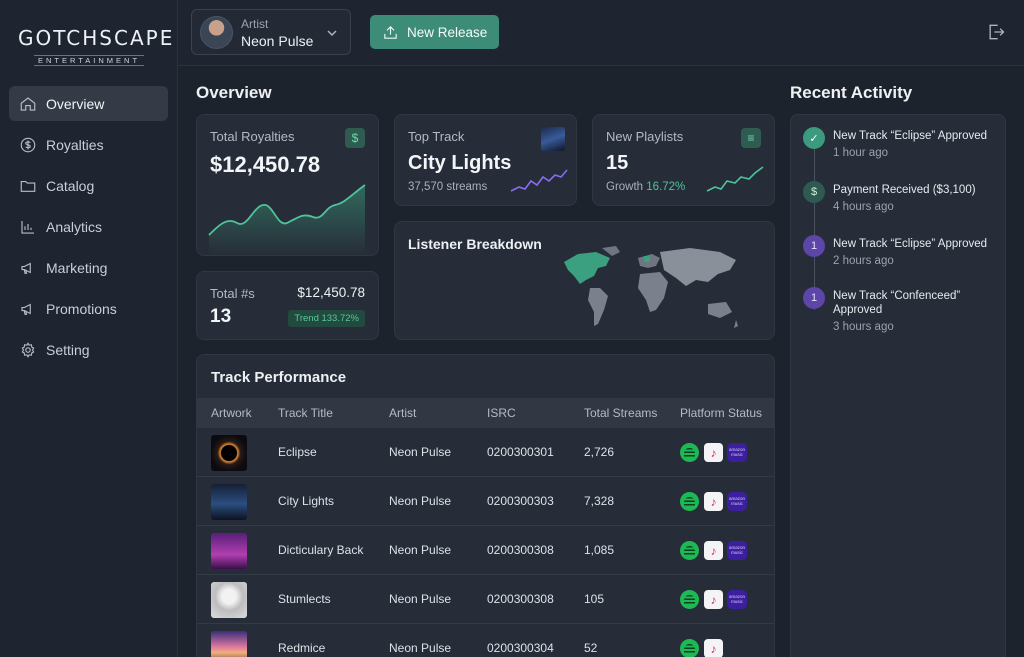 The width and height of the screenshot is (1024, 657). What do you see at coordinates (271, 32) in the screenshot?
I see `artist-selector: Artist Neon Pulse` at bounding box center [271, 32].